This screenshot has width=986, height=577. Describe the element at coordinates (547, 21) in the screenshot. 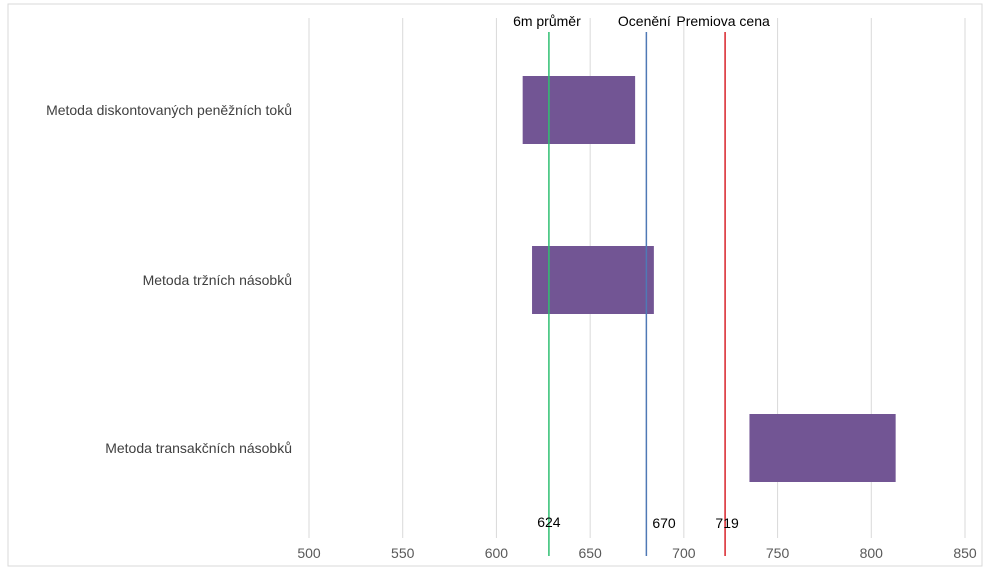

I see `reference-line-name: 6m průměr` at that location.